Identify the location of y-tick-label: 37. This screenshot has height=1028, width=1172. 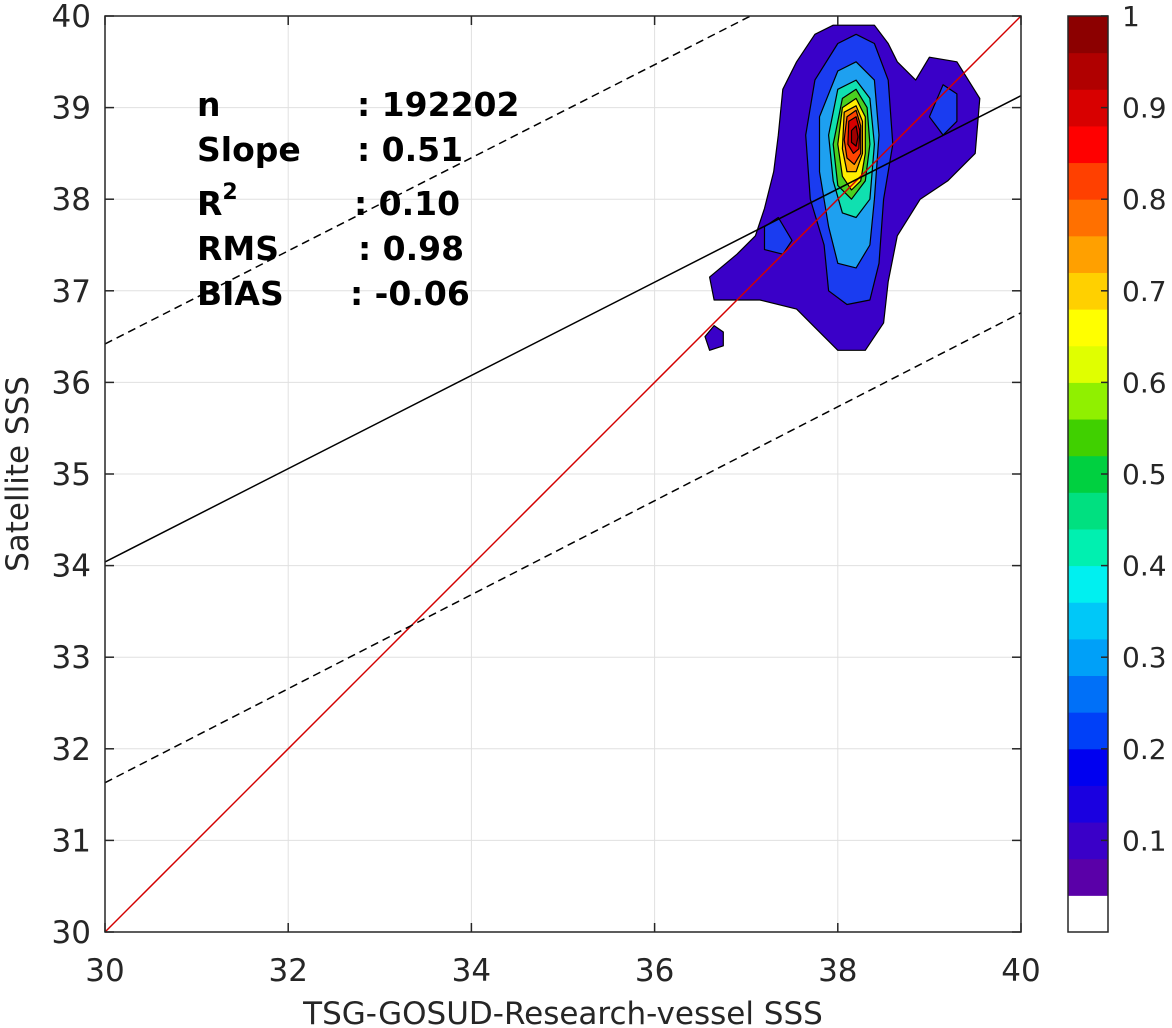
(71, 292).